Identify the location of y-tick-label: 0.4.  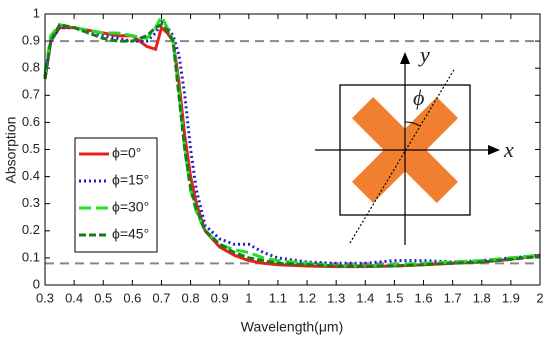
(31, 175).